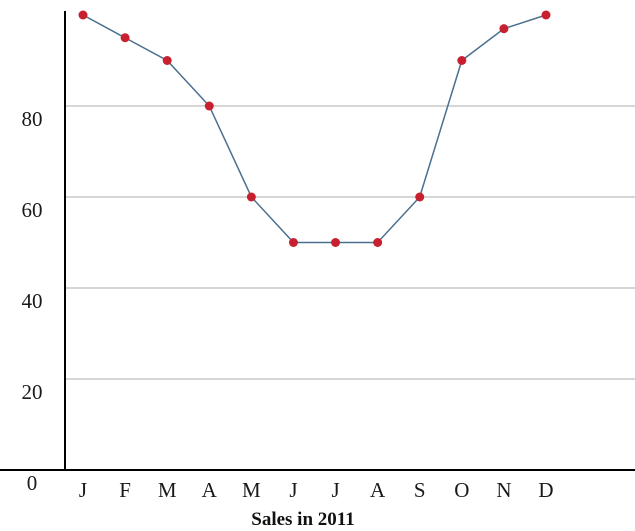 The width and height of the screenshot is (635, 531). I want to click on y-tick-label-0: 0, so click(32, 483).